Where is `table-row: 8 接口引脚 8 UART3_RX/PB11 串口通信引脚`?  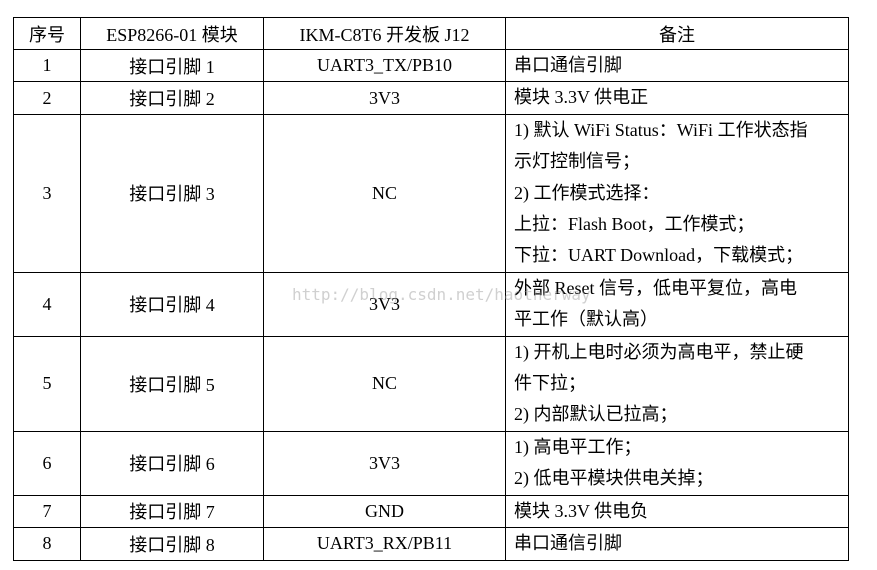 table-row: 8 接口引脚 8 UART3_RX/PB11 串口通信引脚 is located at coordinates (431, 544).